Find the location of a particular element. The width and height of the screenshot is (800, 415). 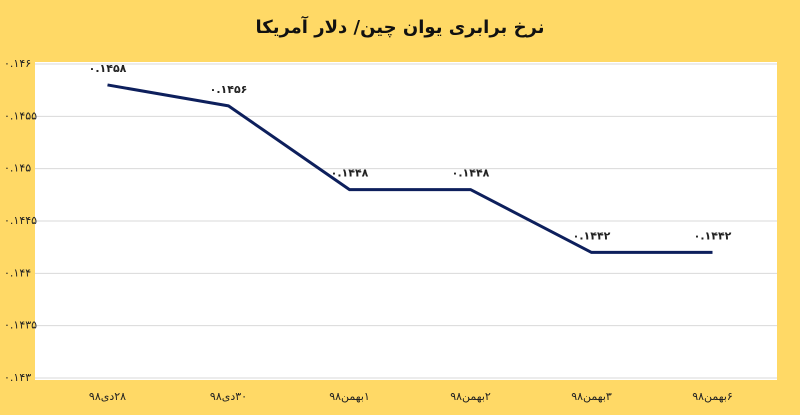

x-tick-label: ۲بهمن۹۸ is located at coordinates (470, 396).